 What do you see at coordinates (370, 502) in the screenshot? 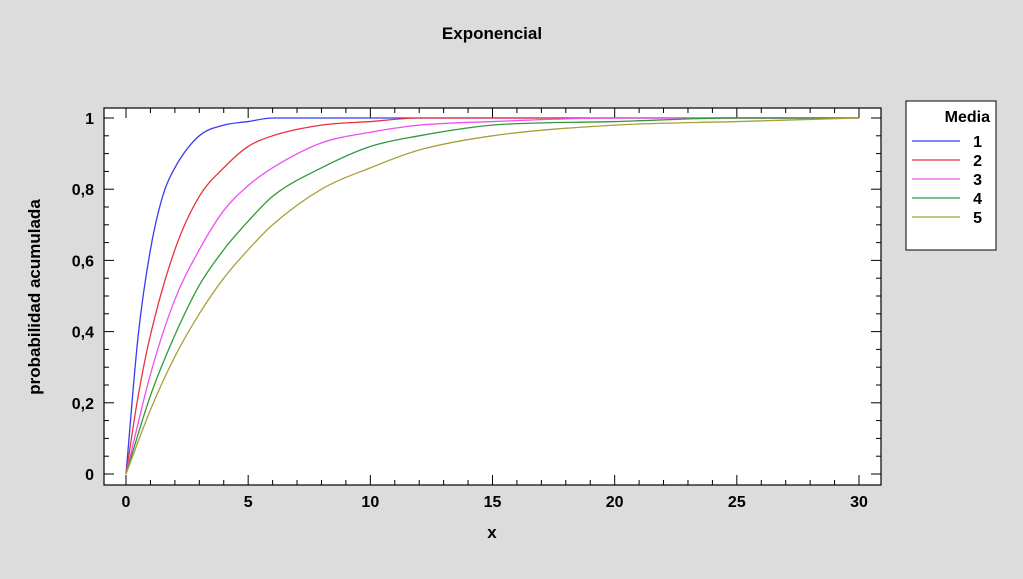
I see `x-tick-label: 10` at bounding box center [370, 502].